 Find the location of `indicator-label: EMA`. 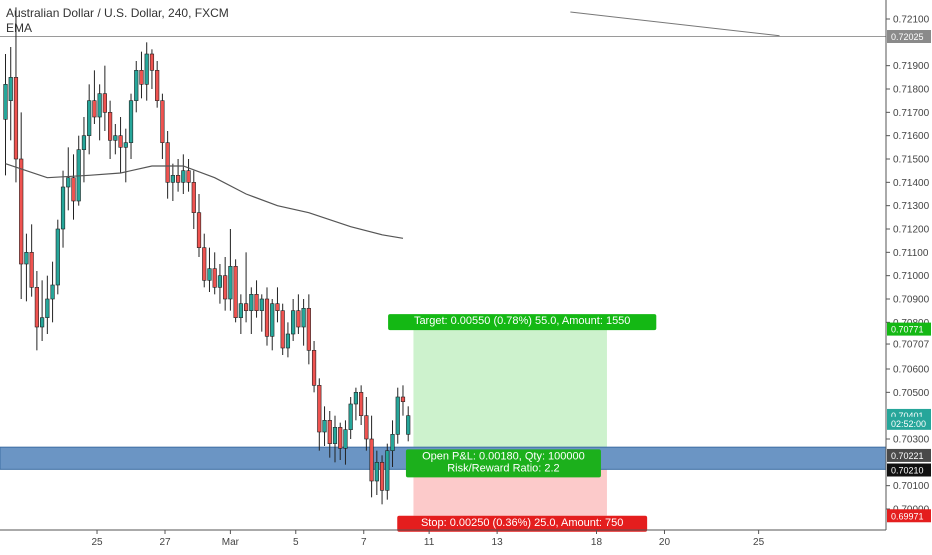

indicator-label: EMA is located at coordinates (19, 28).